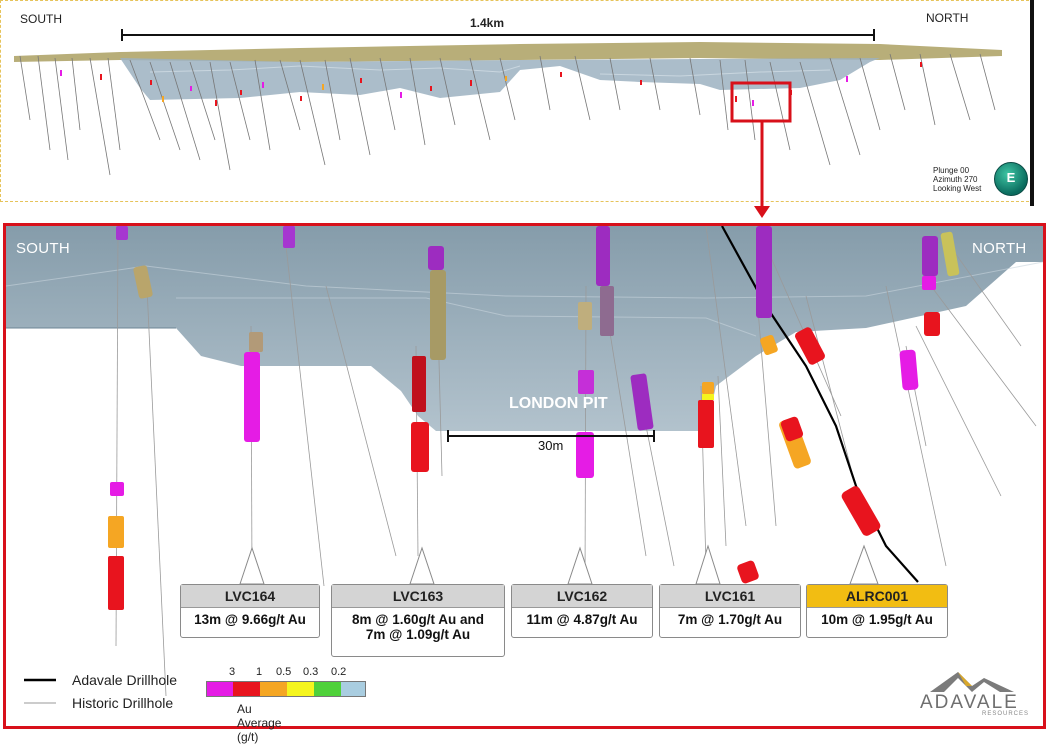  I want to click on legend-historic-label: Historic Drillhole, so click(123, 703).